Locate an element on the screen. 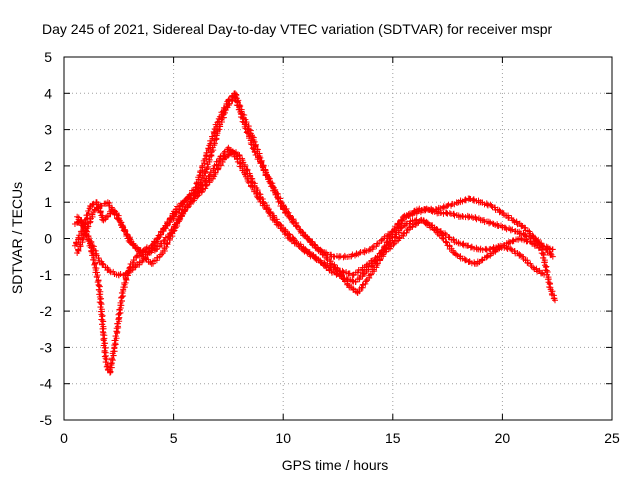 Image resolution: width=640 pixels, height=480 pixels. x-tick-label: 5 is located at coordinates (174, 438).